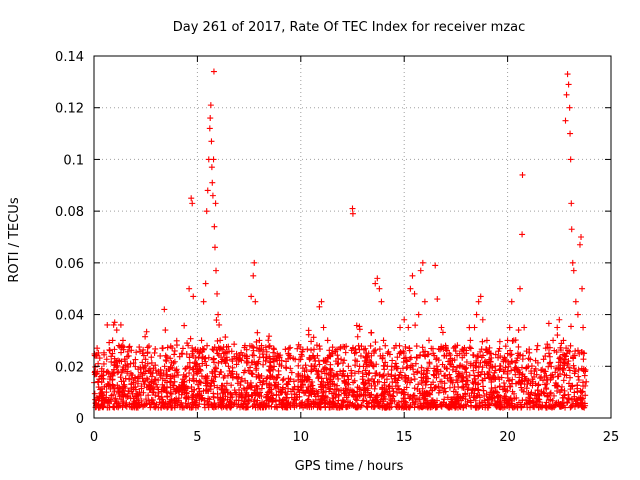 The width and height of the screenshot is (640, 480). Describe the element at coordinates (94, 437) in the screenshot. I see `x-tick-label: 0` at that location.